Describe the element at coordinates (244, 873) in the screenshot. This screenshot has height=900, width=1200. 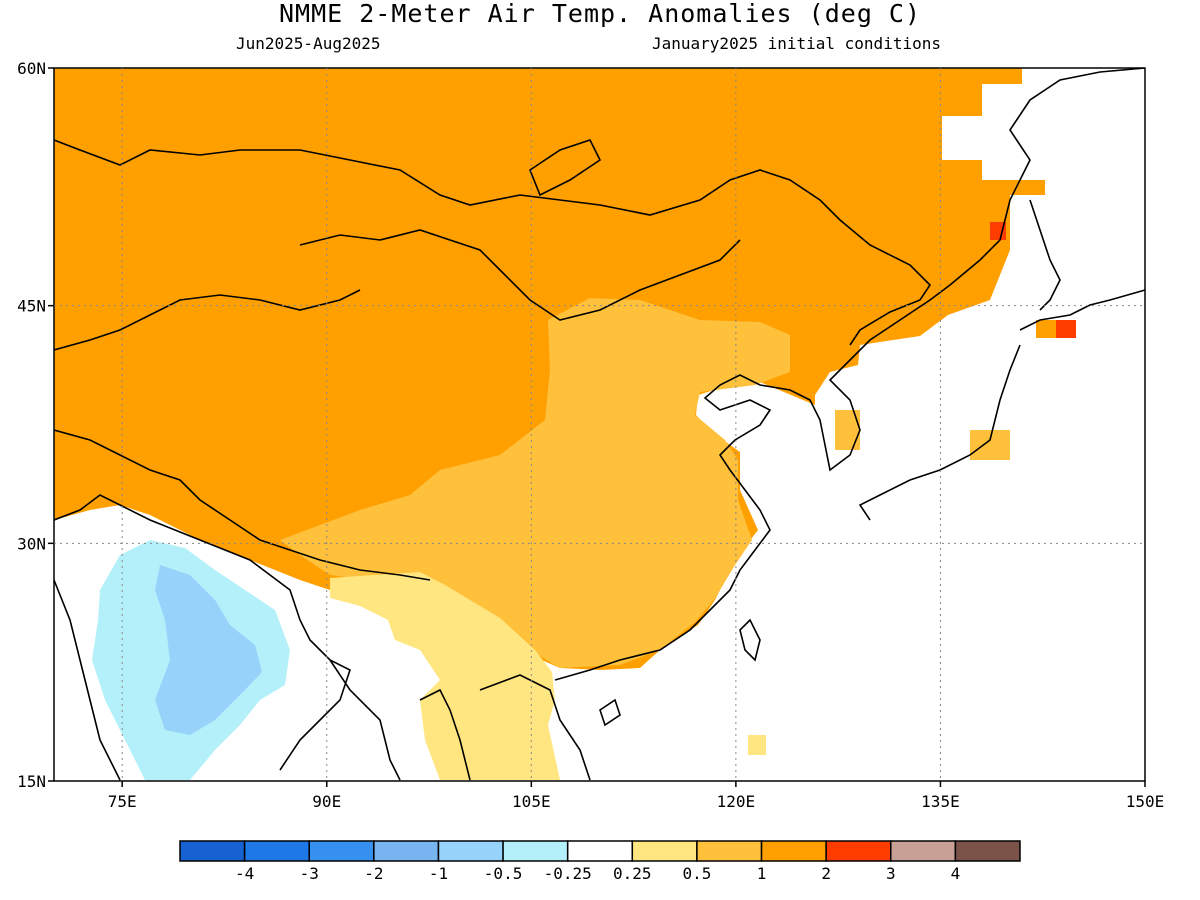
I see `colorbar-label: -4` at that location.